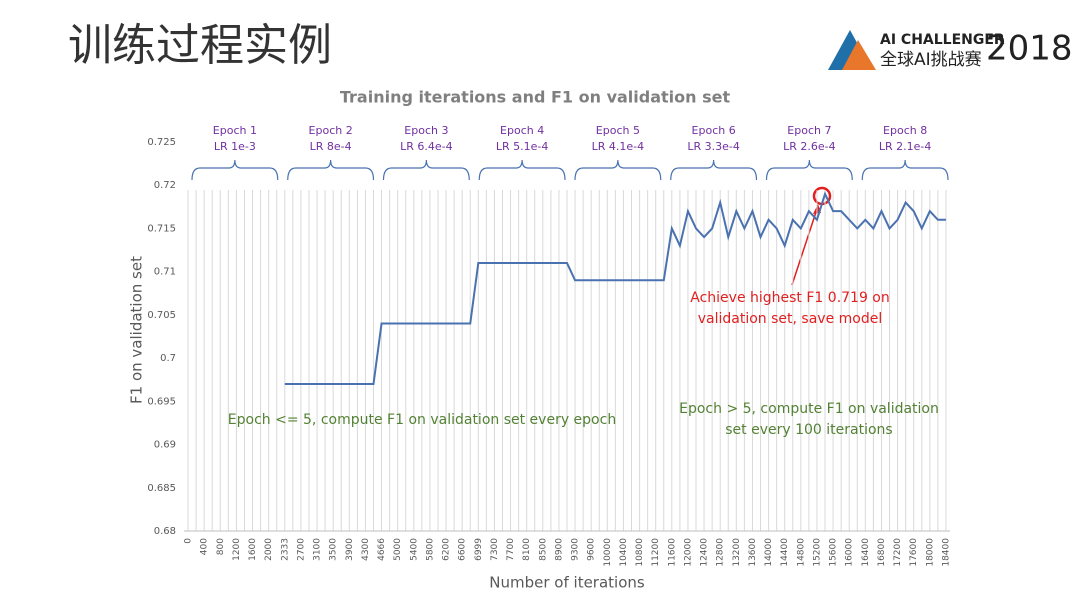  What do you see at coordinates (914, 552) in the screenshot?
I see `x-tick-label: 17600` at bounding box center [914, 552].